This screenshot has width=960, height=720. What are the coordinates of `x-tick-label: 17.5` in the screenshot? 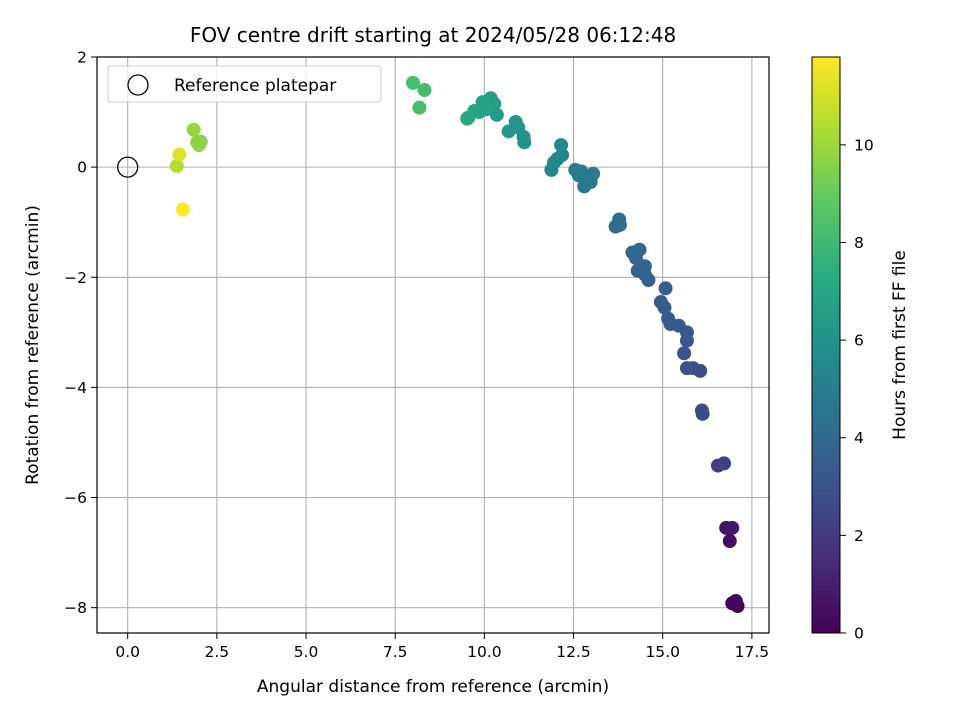 It's located at (752, 652).